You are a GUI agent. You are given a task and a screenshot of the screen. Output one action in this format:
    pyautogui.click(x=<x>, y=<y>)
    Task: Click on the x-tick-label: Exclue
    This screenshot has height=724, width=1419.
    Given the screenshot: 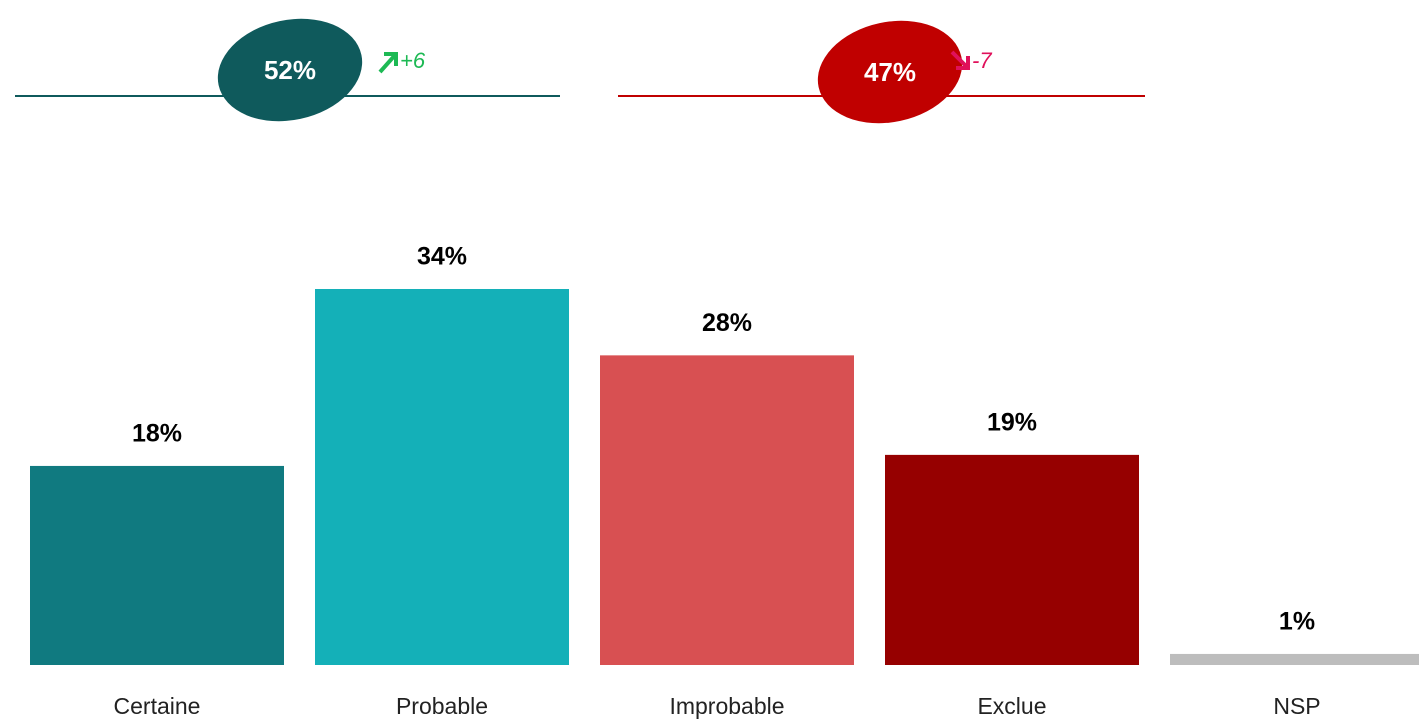 What is the action you would take?
    pyautogui.click(x=1011, y=706)
    